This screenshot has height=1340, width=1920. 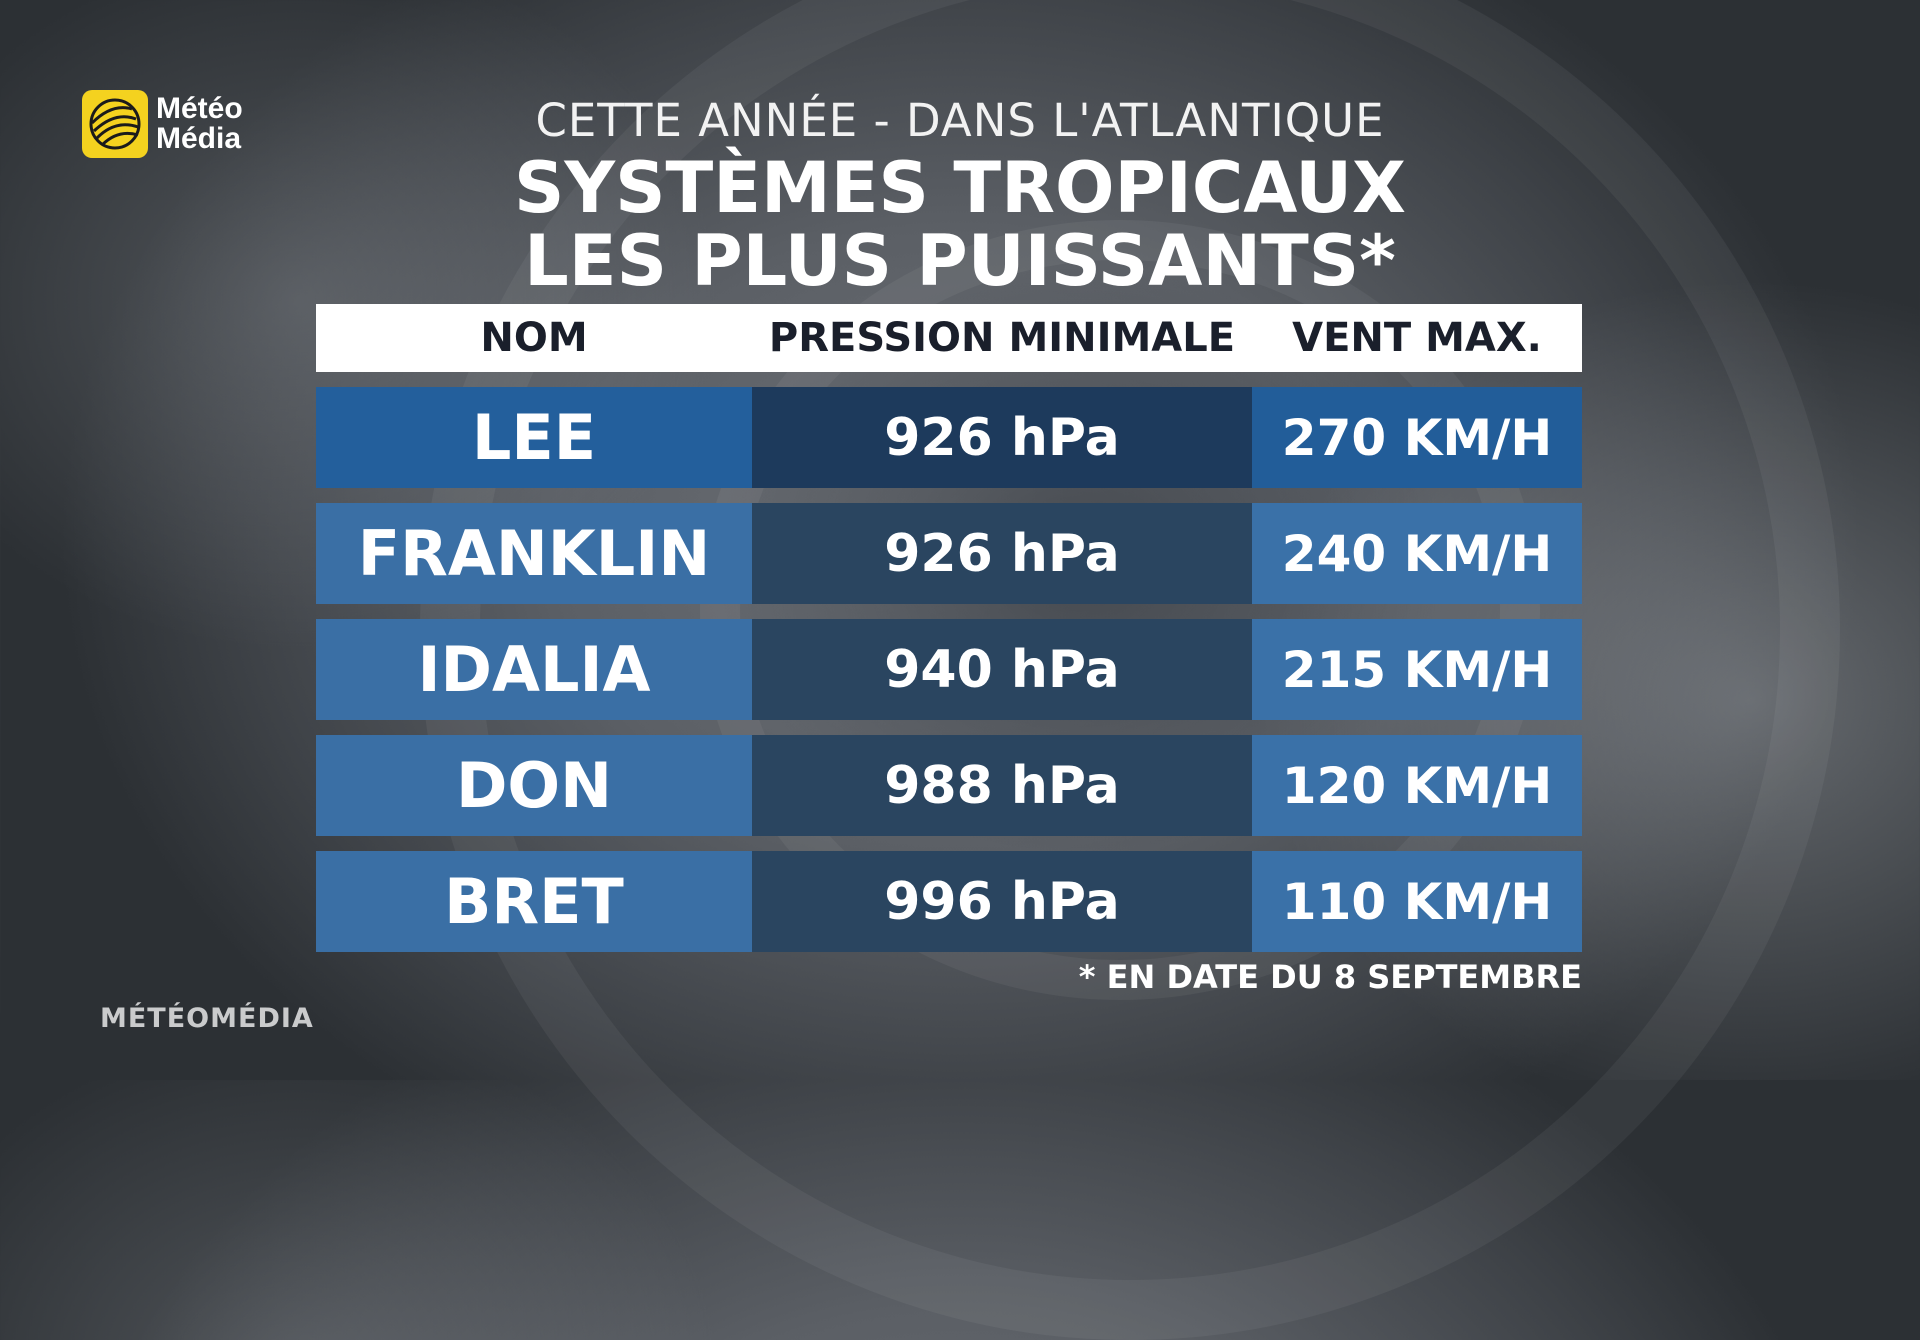 I want to click on storm-name: LEE, so click(x=534, y=437).